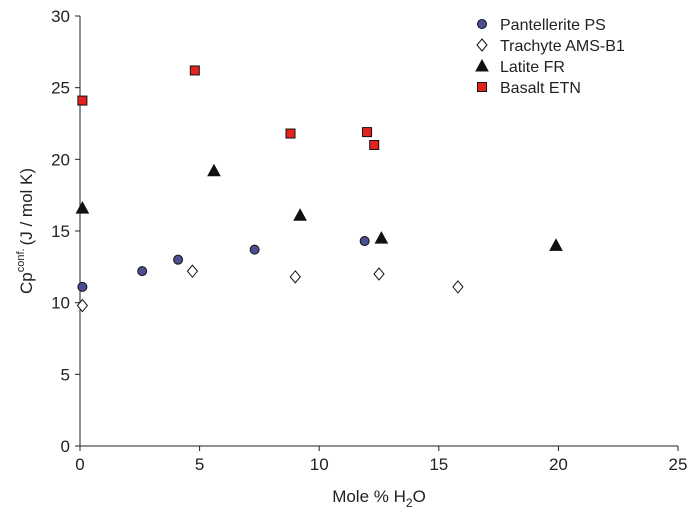  Describe the element at coordinates (60, 88) in the screenshot. I see `y-tick-label: 25` at that location.